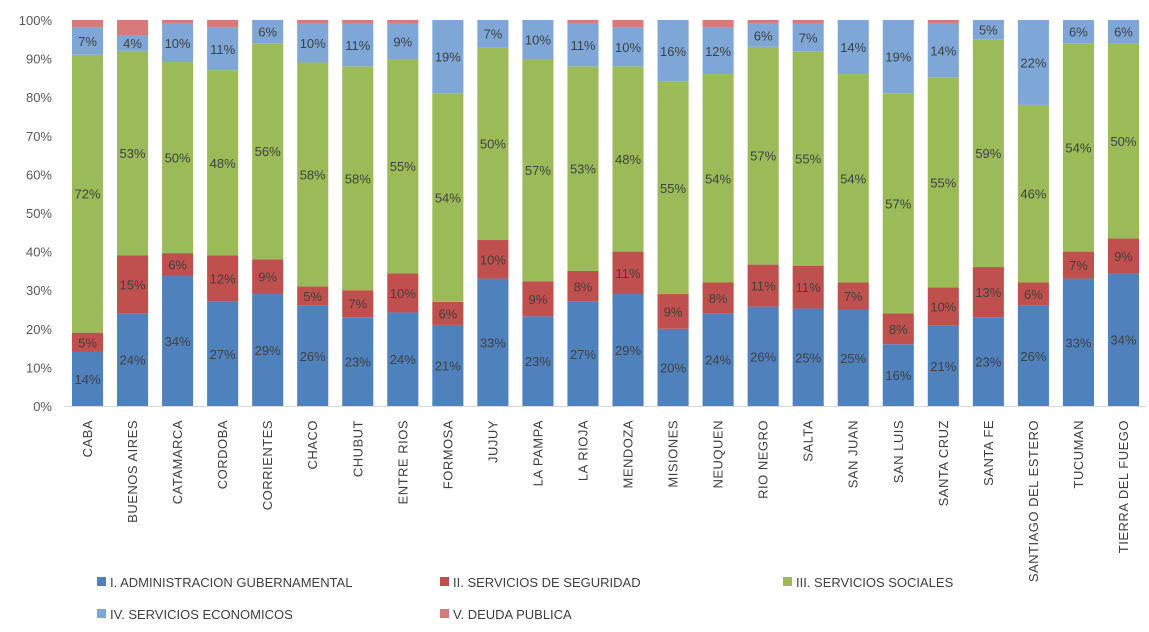 This screenshot has width=1149, height=632. I want to click on data-label: 58%, so click(313, 174).